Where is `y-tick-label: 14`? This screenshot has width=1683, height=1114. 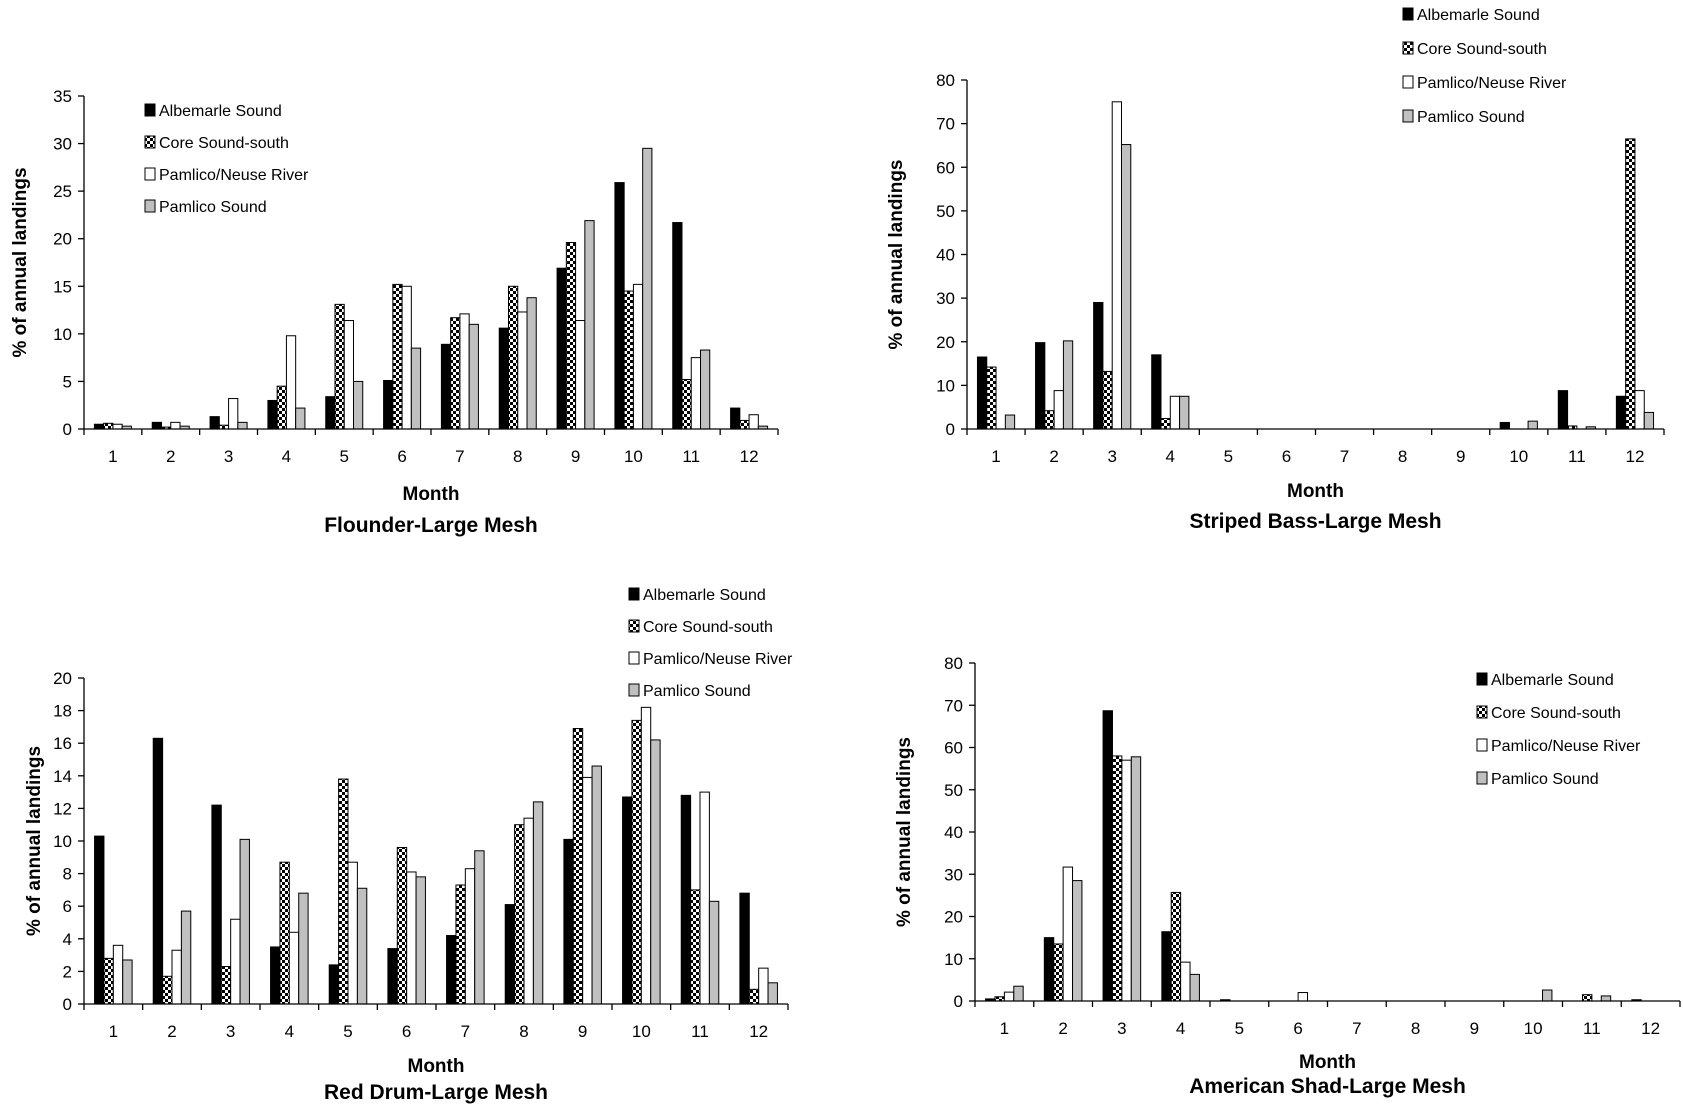
y-tick-label: 14 is located at coordinates (62, 776).